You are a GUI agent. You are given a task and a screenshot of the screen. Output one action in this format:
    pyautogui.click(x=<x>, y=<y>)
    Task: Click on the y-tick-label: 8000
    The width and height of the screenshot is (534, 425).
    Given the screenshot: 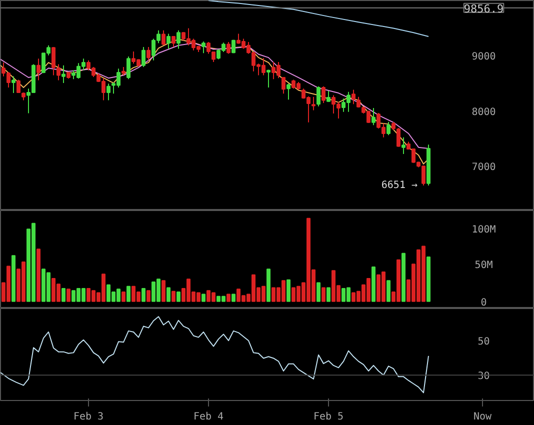 What is the action you would take?
    pyautogui.click(x=484, y=112)
    